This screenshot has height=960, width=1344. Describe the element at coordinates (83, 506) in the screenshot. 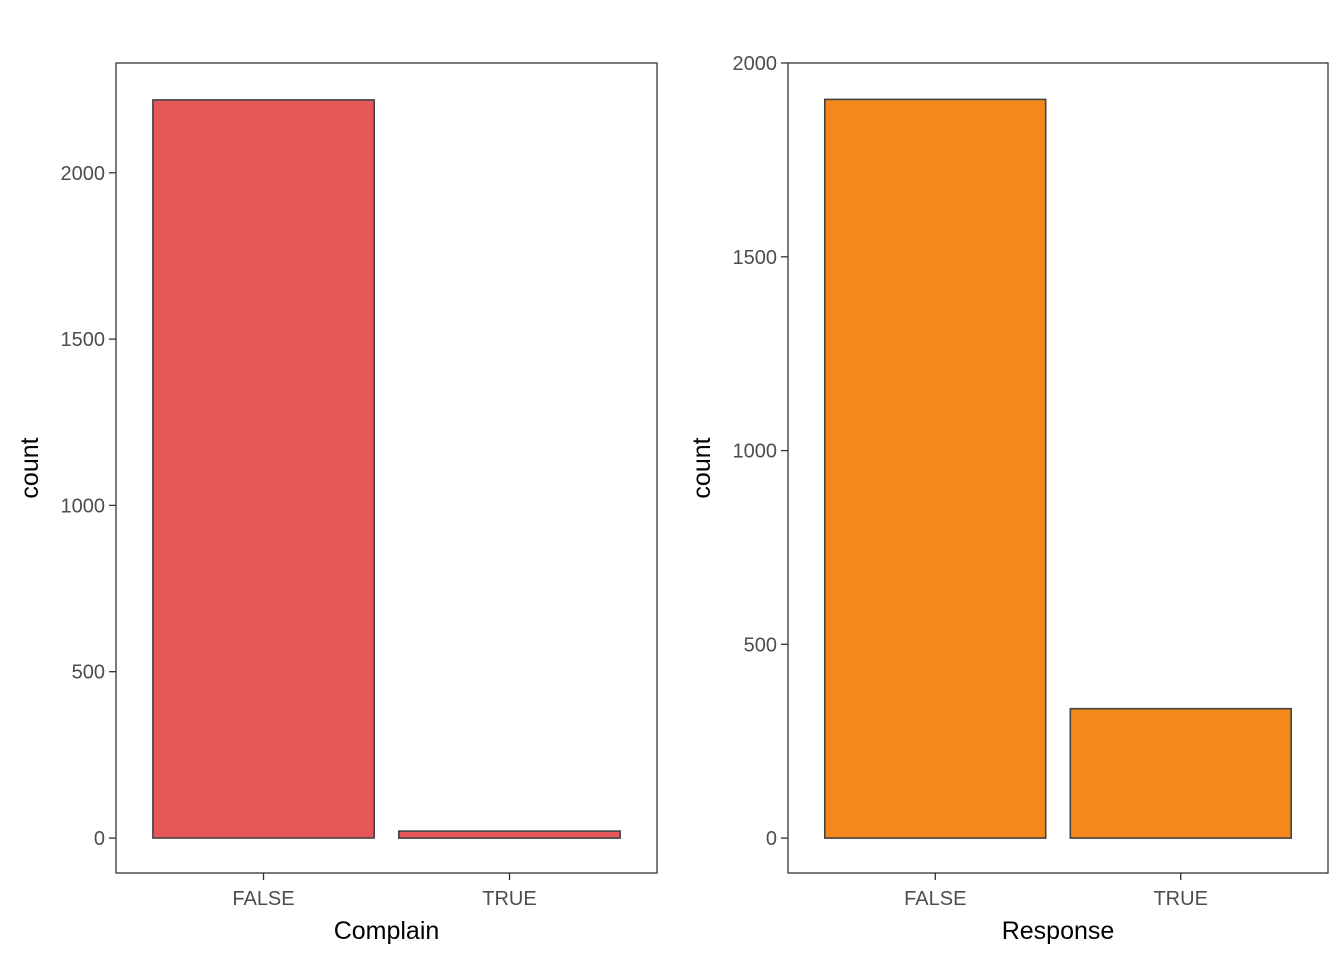

I see `complain-y-tick-label: 1000` at that location.